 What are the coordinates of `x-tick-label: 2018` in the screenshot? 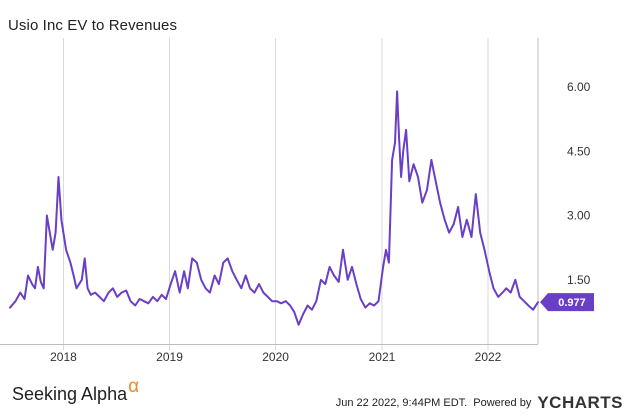 It's located at (63, 357).